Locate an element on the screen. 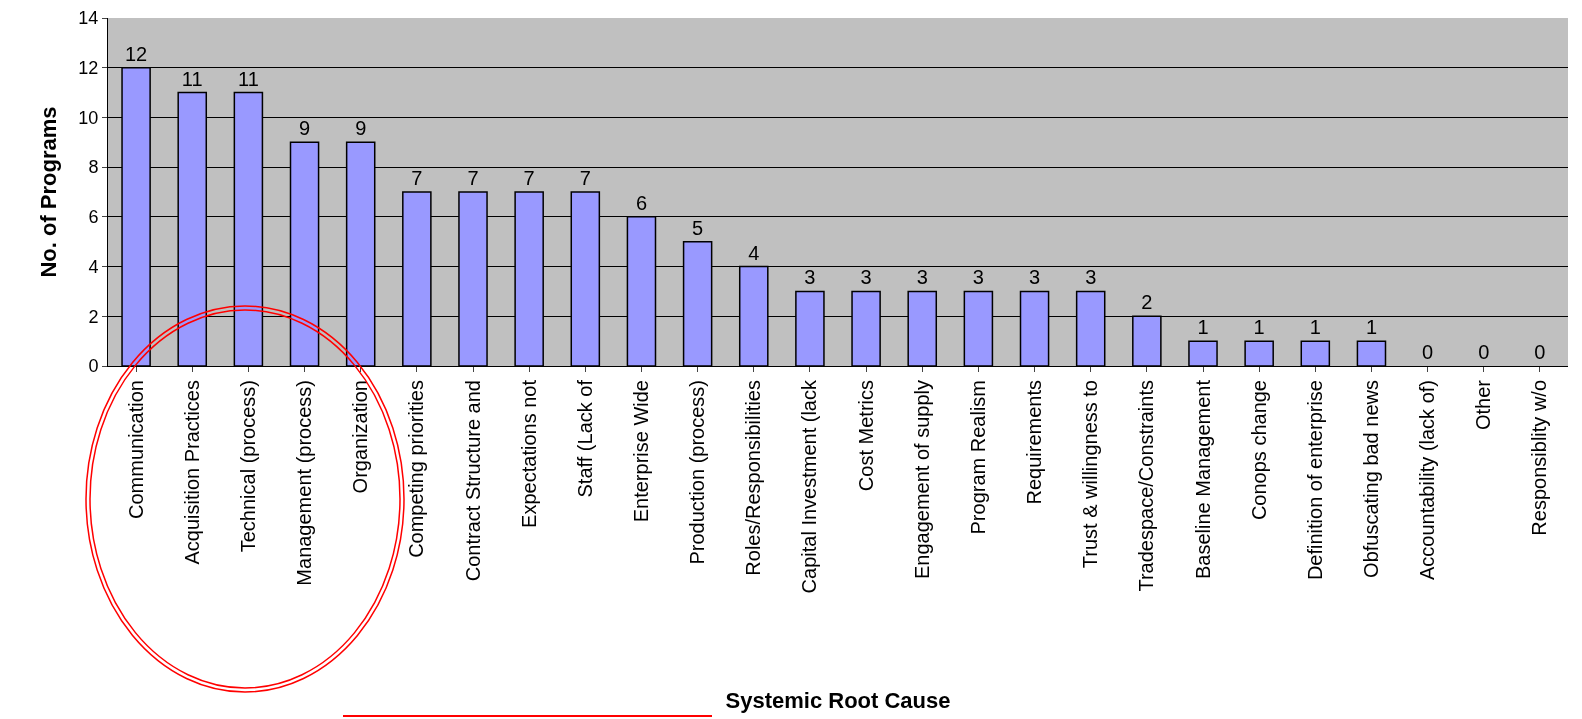 Image resolution: width=1582 pixels, height=719 pixels. x-tick-label: Expectations not is located at coordinates (528, 453).